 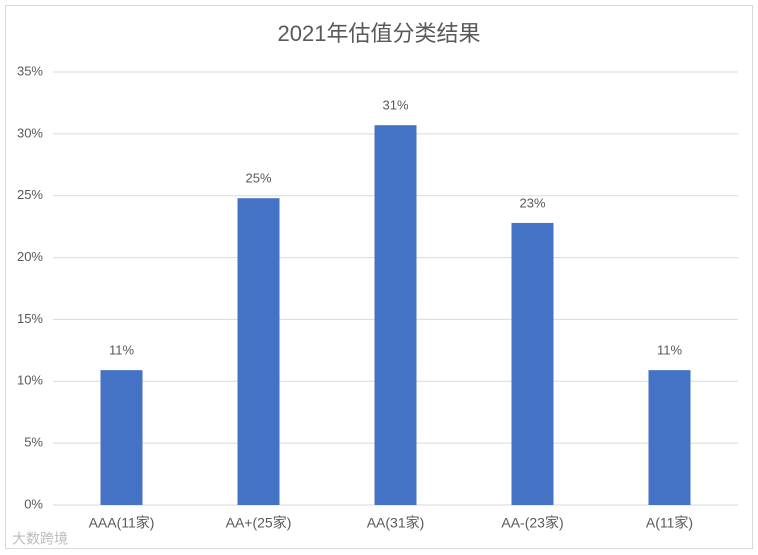 I want to click on y-tick-label: 10%, so click(x=30, y=380).